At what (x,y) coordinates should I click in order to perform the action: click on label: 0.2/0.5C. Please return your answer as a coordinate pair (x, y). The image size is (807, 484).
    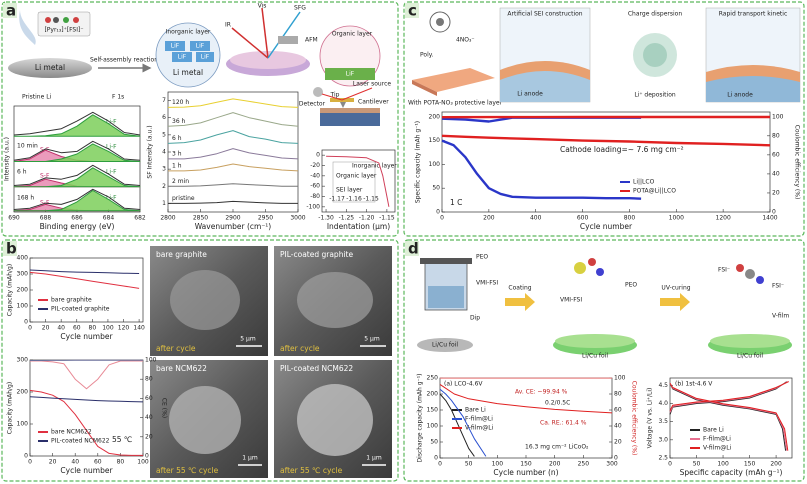
    Looking at the image, I should click on (557, 403).